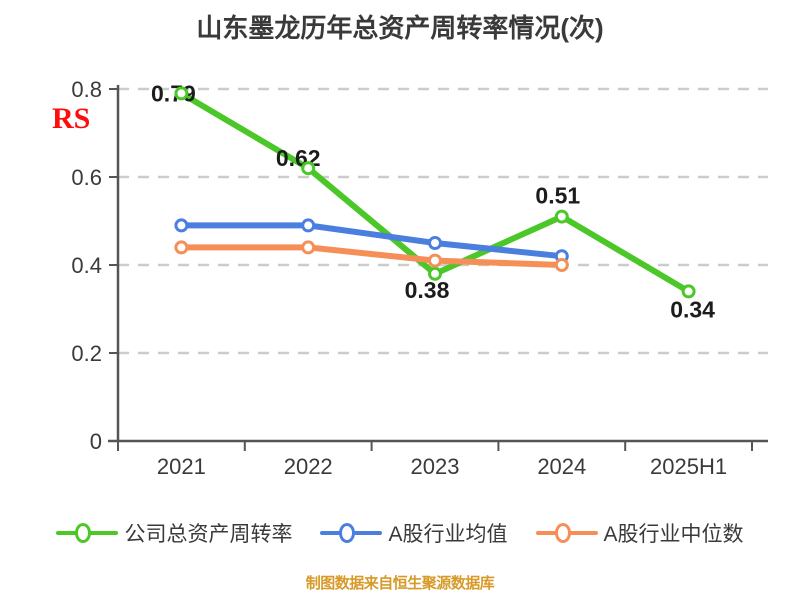 The height and width of the screenshot is (600, 800). I want to click on legend-item-2: A股行业中位数, so click(639, 533).